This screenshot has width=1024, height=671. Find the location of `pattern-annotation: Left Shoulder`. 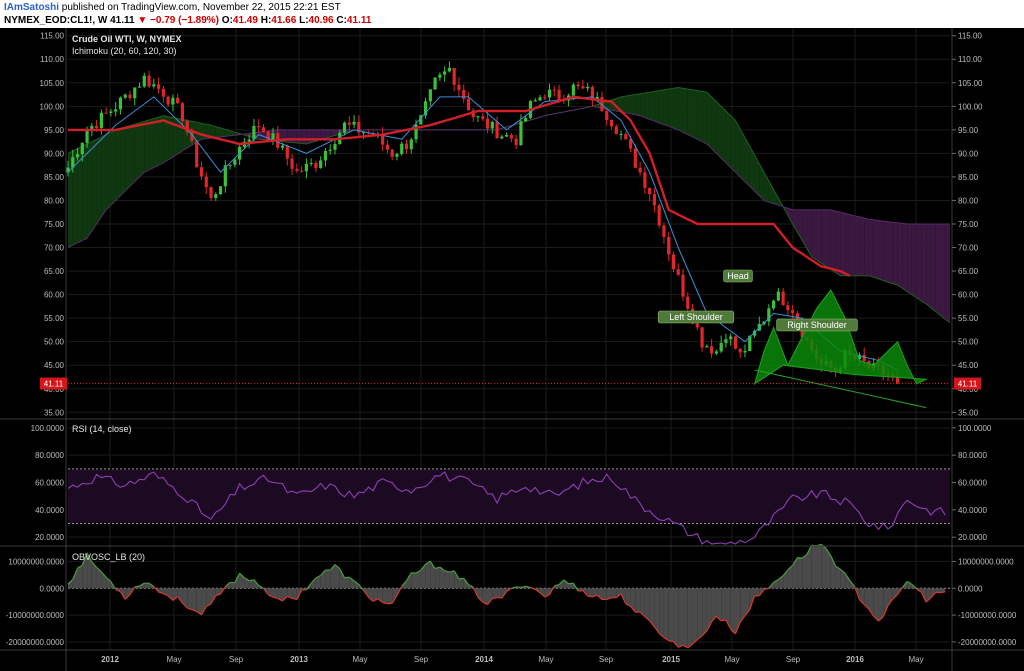

pattern-annotation: Left Shoulder is located at coordinates (696, 317).